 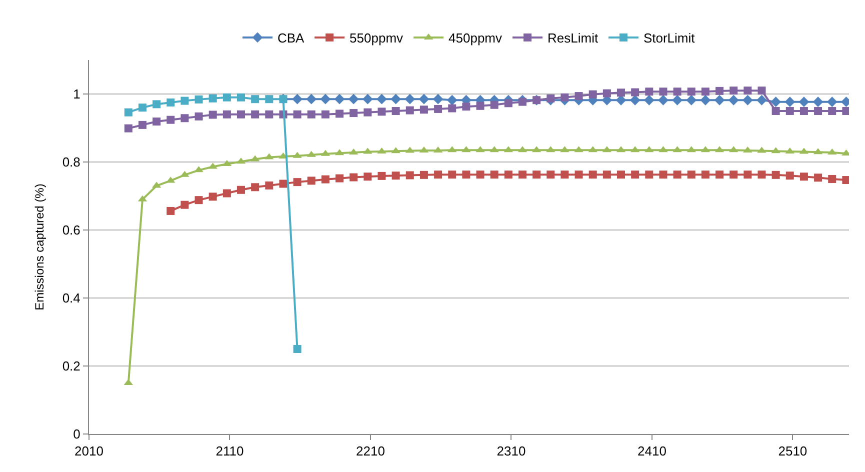 I want to click on y-tick-label: 0.4, so click(x=71, y=298).